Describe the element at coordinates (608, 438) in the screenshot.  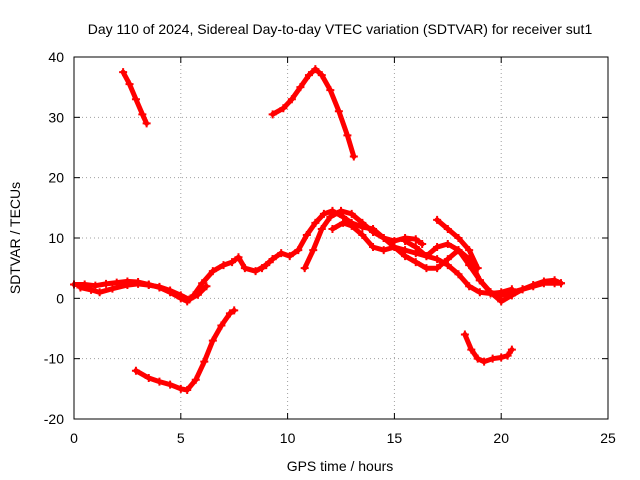
I see `x-tick-label: 25` at that location.